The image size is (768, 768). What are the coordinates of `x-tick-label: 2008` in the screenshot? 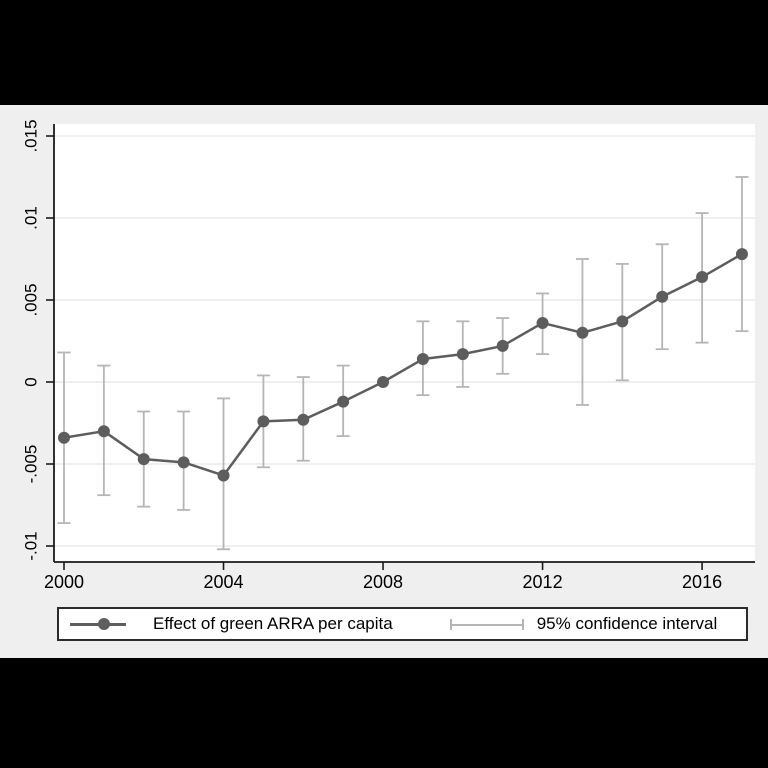 It's located at (383, 582).